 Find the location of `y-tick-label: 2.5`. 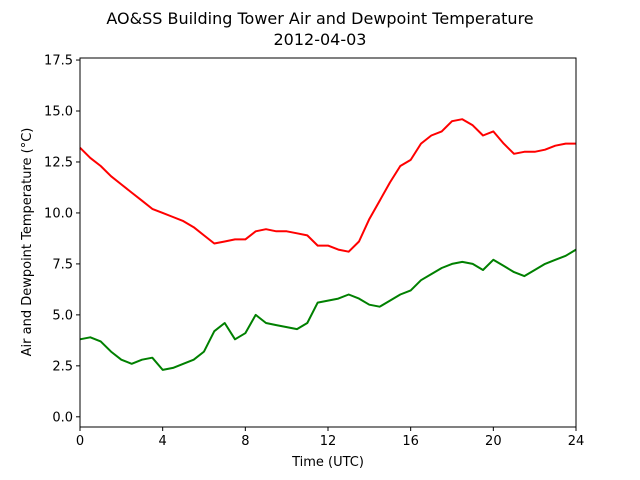

y-tick-label: 2.5 is located at coordinates (62, 366).